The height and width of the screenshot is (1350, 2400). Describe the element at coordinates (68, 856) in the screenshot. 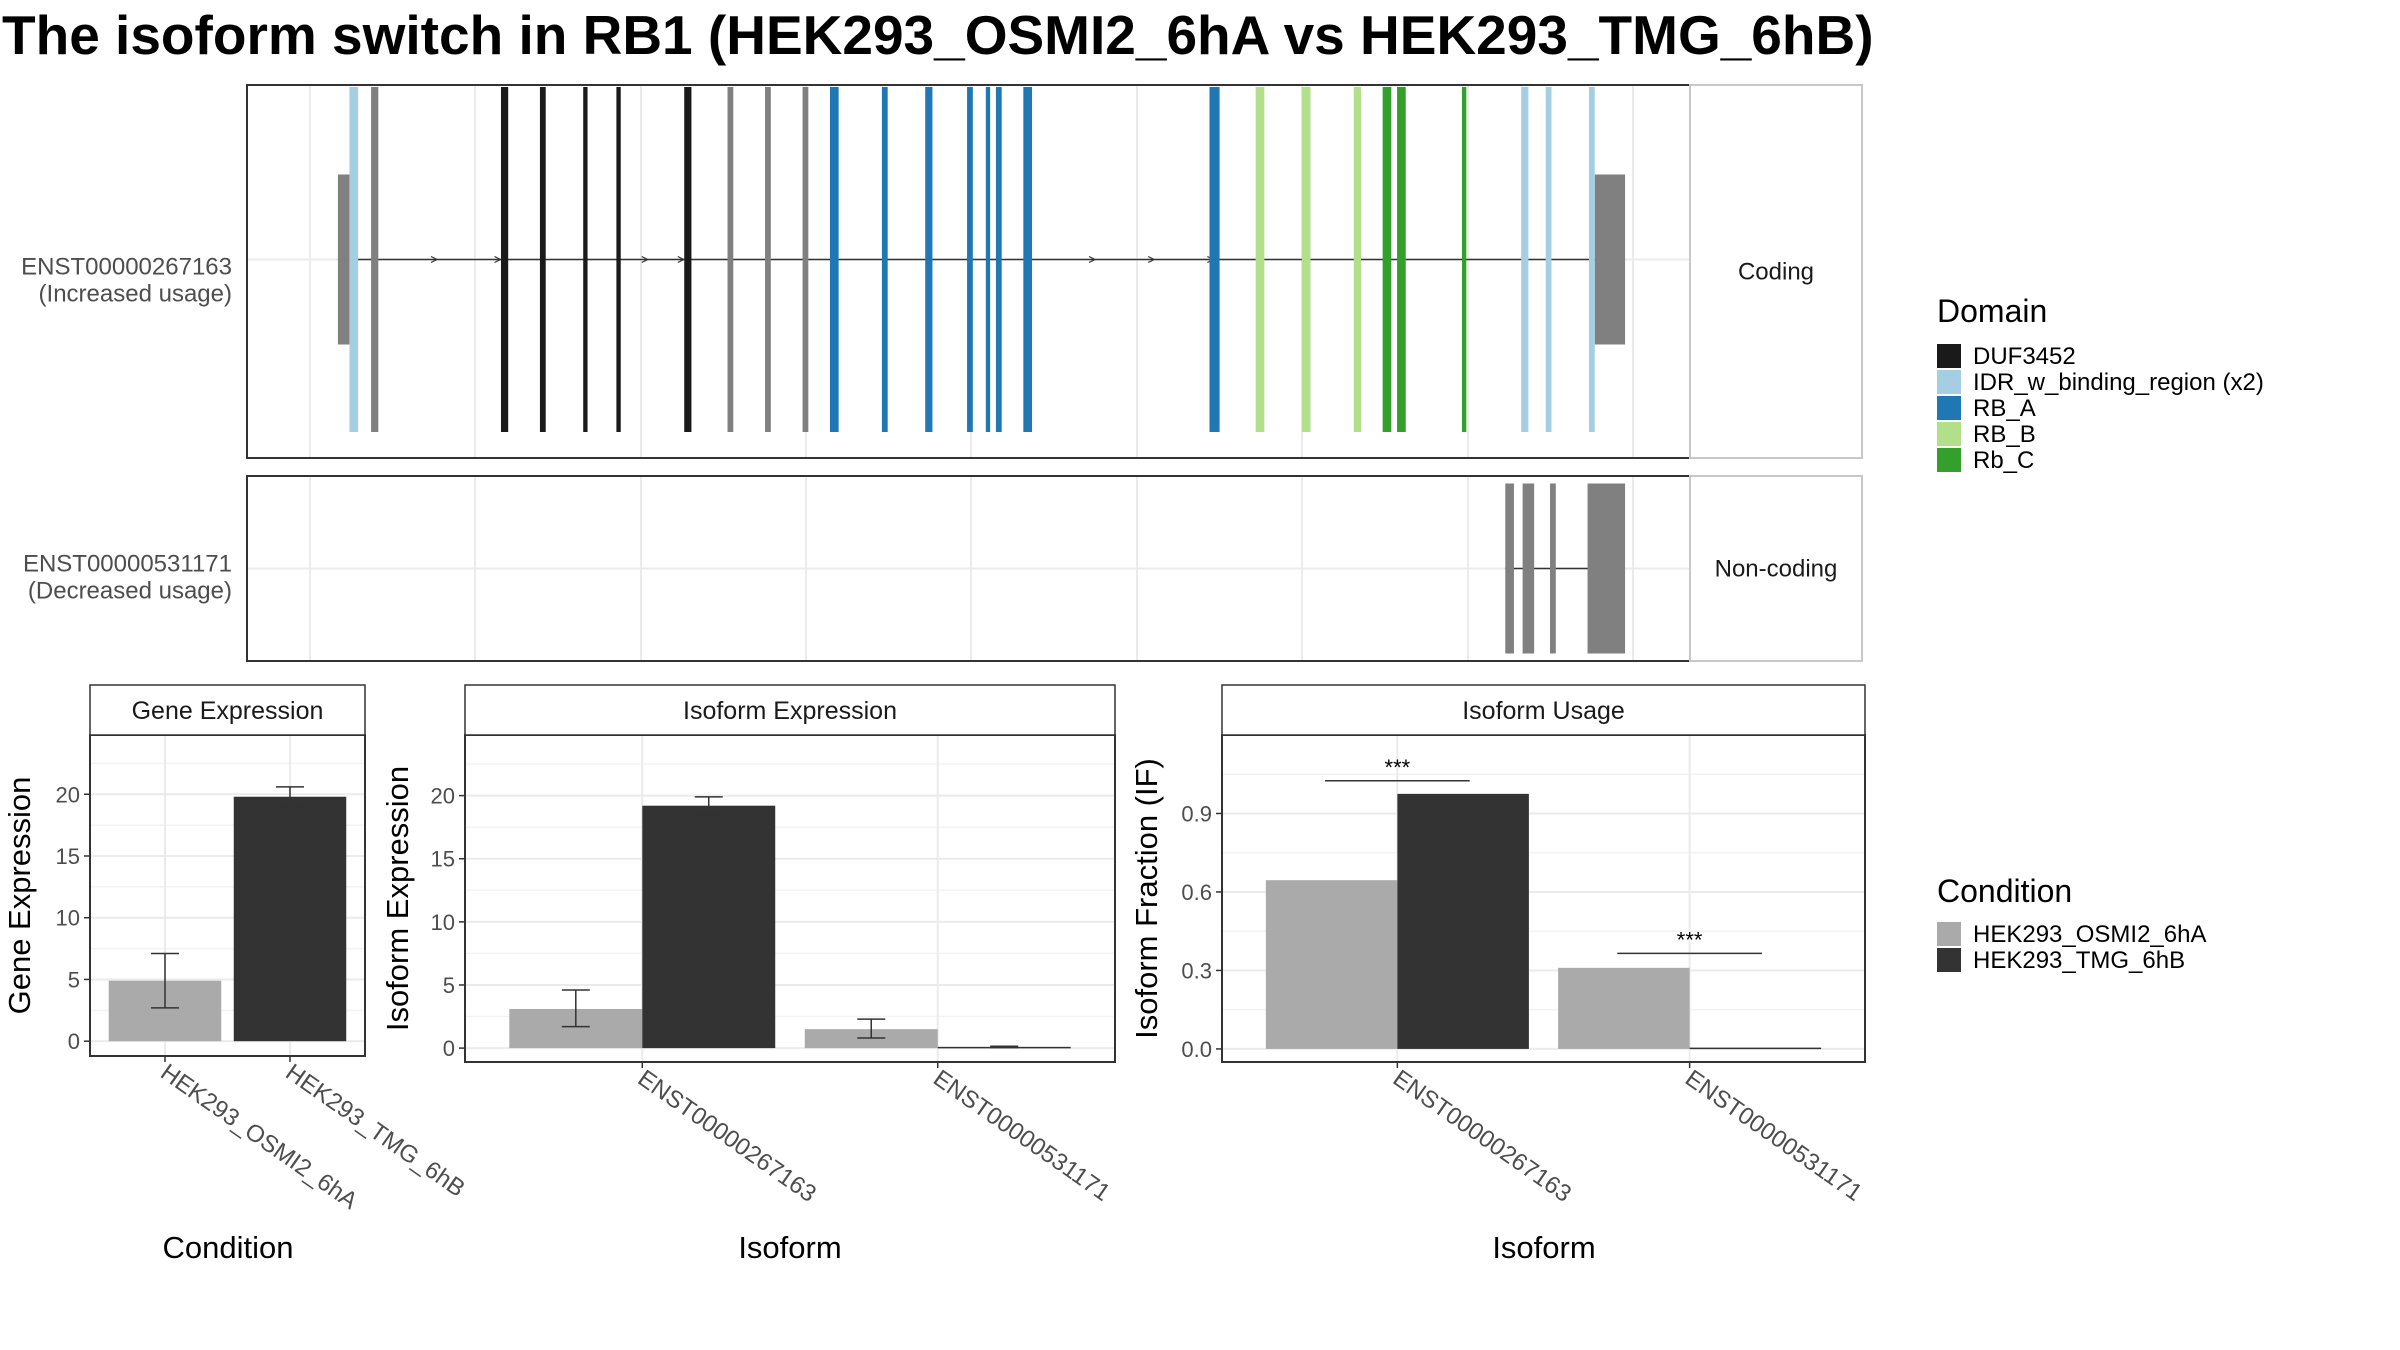

I see `panel0-ytick-label: 15` at that location.